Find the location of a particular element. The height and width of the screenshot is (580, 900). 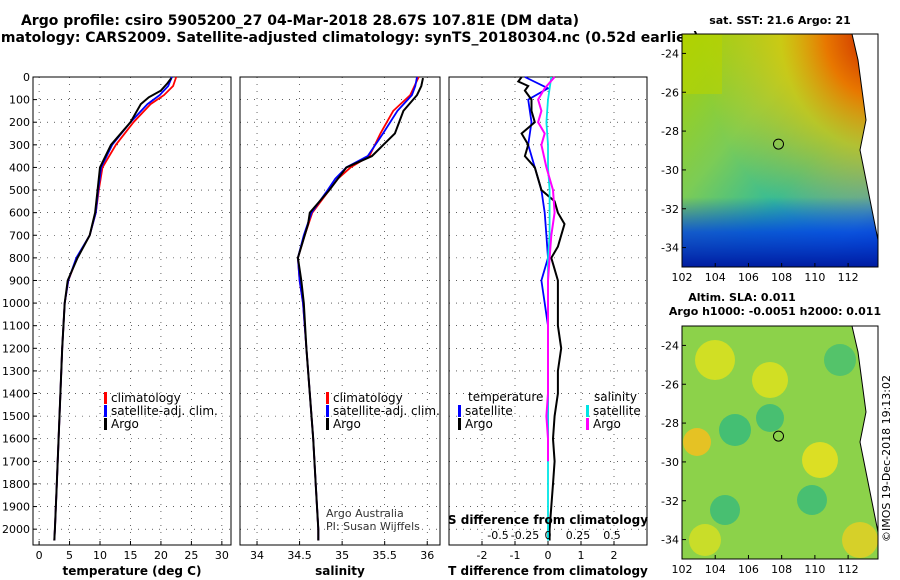

x-tick-label: 2 is located at coordinates (614, 555).